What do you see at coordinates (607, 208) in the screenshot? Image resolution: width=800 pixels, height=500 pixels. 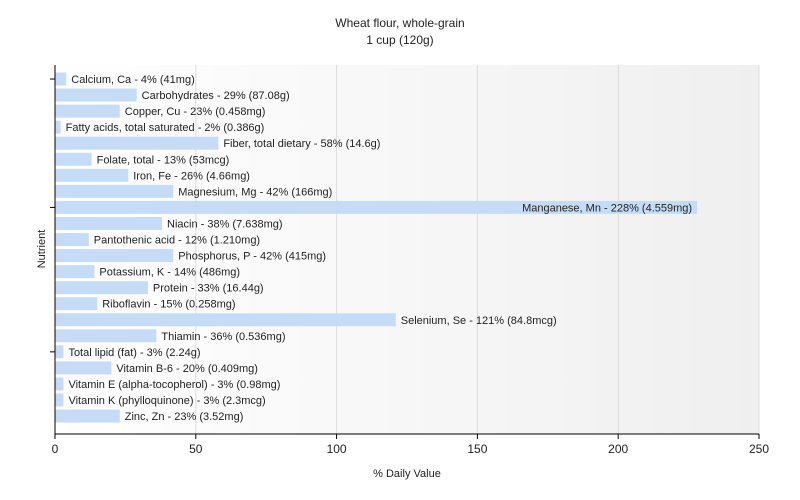 I see `bar-label: Manganese, Mn - 228% (4.559mg)` at bounding box center [607, 208].